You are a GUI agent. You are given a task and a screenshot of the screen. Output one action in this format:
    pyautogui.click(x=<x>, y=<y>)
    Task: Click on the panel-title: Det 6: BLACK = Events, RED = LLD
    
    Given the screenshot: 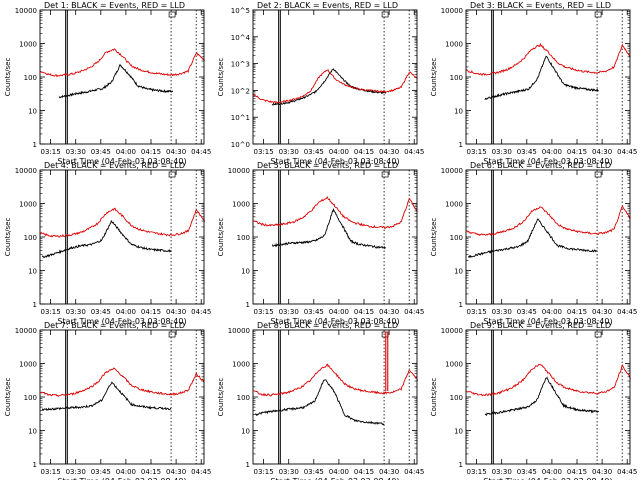 What is the action you would take?
    pyautogui.click(x=540, y=165)
    